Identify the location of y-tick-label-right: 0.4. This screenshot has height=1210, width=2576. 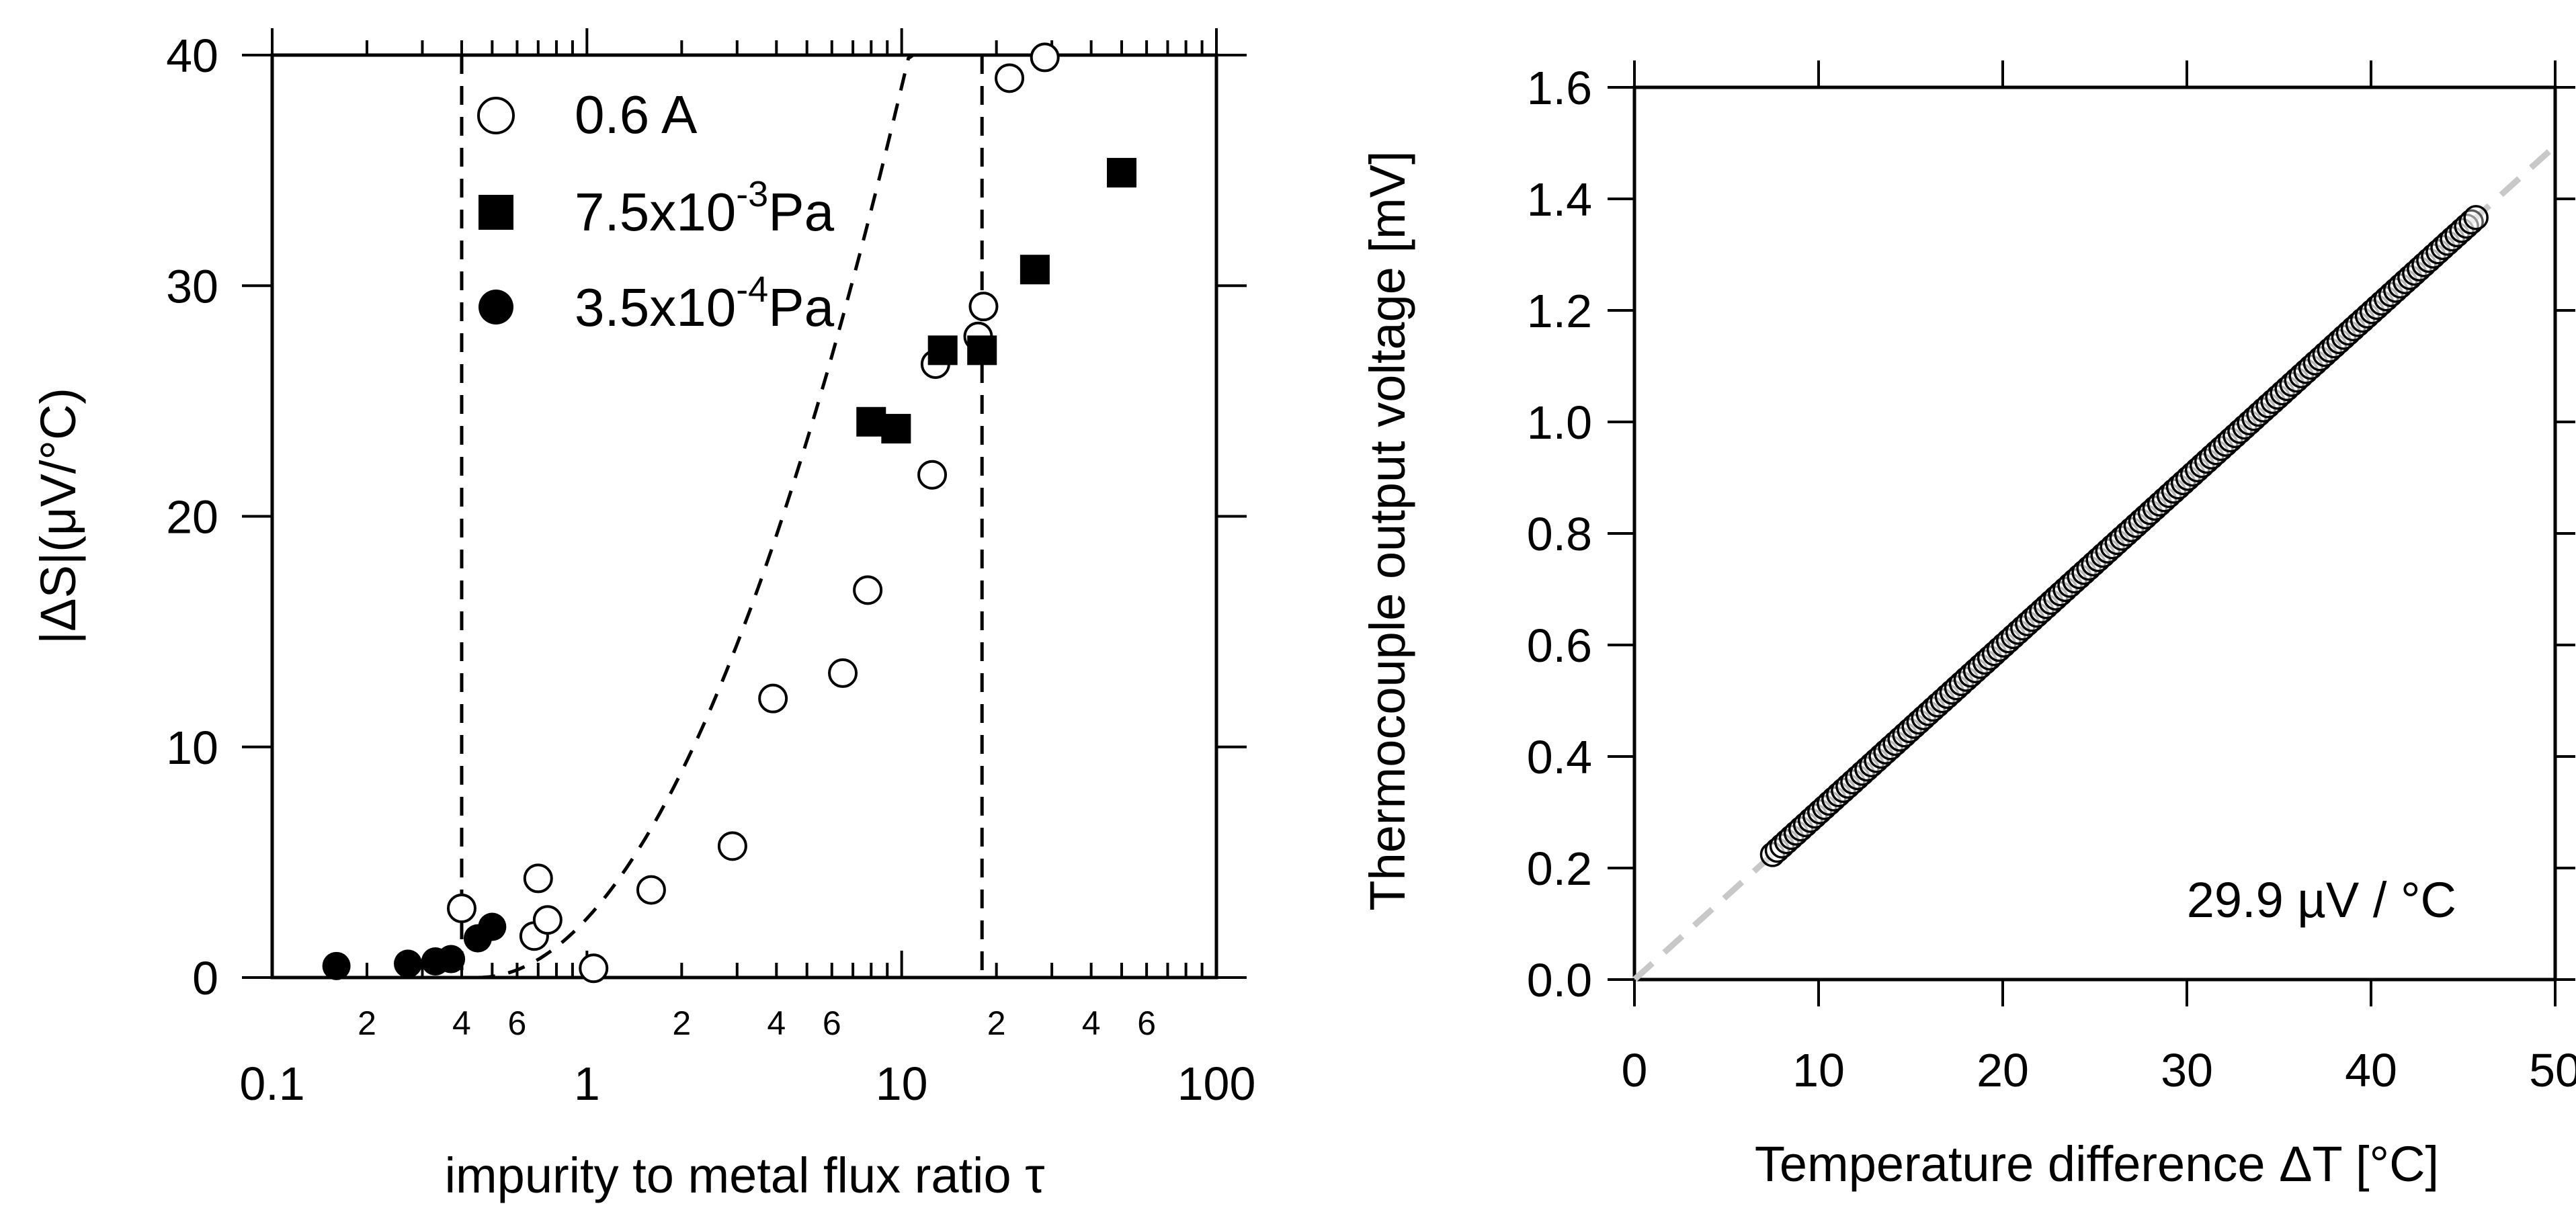
(1559, 757).